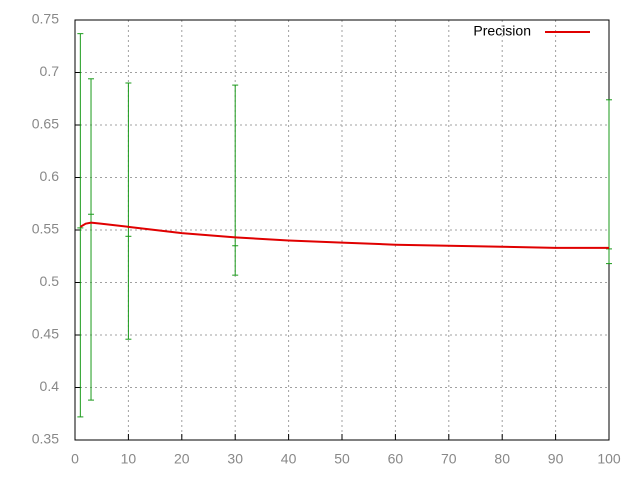  What do you see at coordinates (45, 229) in the screenshot?
I see `y-tick-label: 0.55` at bounding box center [45, 229].